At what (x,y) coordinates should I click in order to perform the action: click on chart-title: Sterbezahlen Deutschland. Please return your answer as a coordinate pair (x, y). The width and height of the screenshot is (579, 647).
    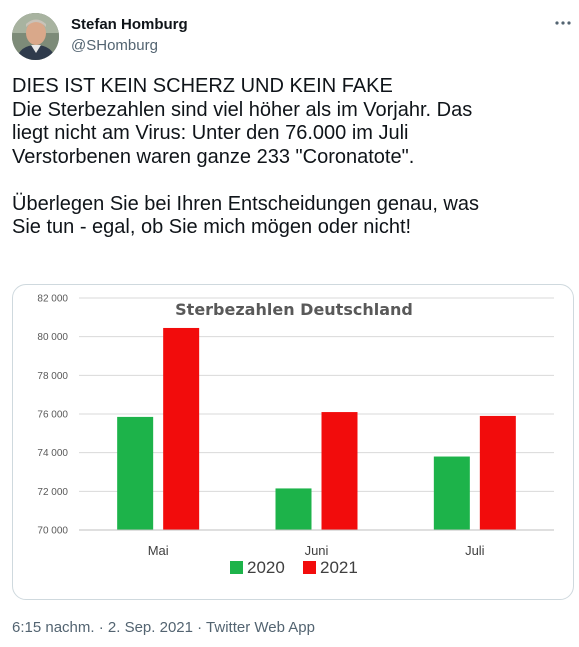
    Looking at the image, I should click on (294, 309).